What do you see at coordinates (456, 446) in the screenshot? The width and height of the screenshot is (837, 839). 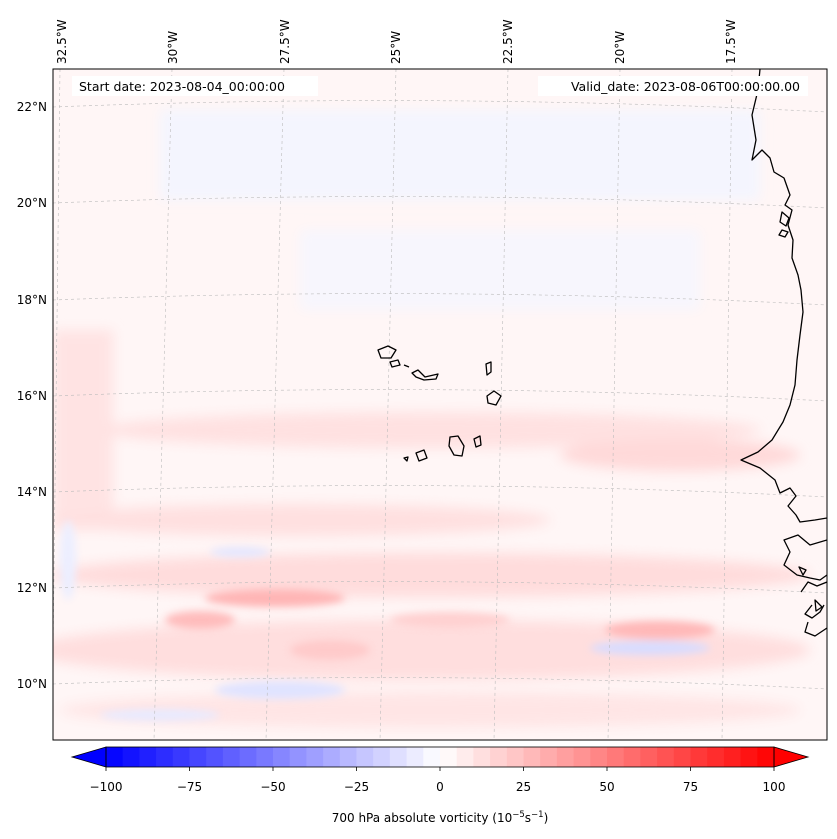 I see `island-santiago` at bounding box center [456, 446].